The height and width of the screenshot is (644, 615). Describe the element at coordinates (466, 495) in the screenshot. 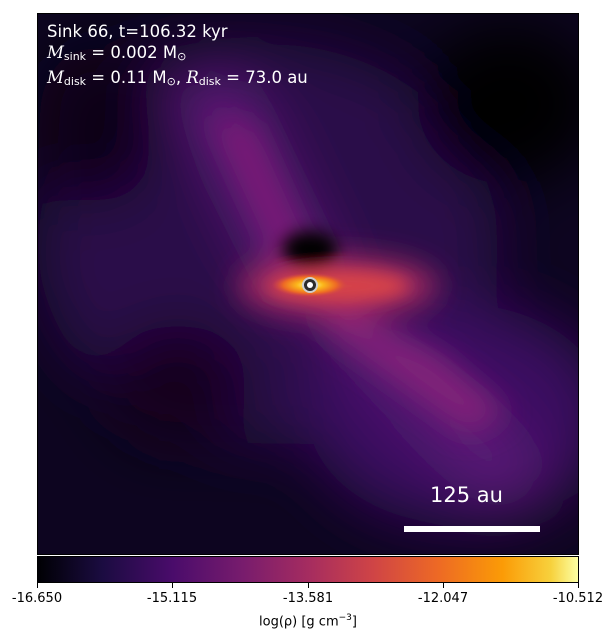

I see `scale-bar-label: 125 au` at that location.